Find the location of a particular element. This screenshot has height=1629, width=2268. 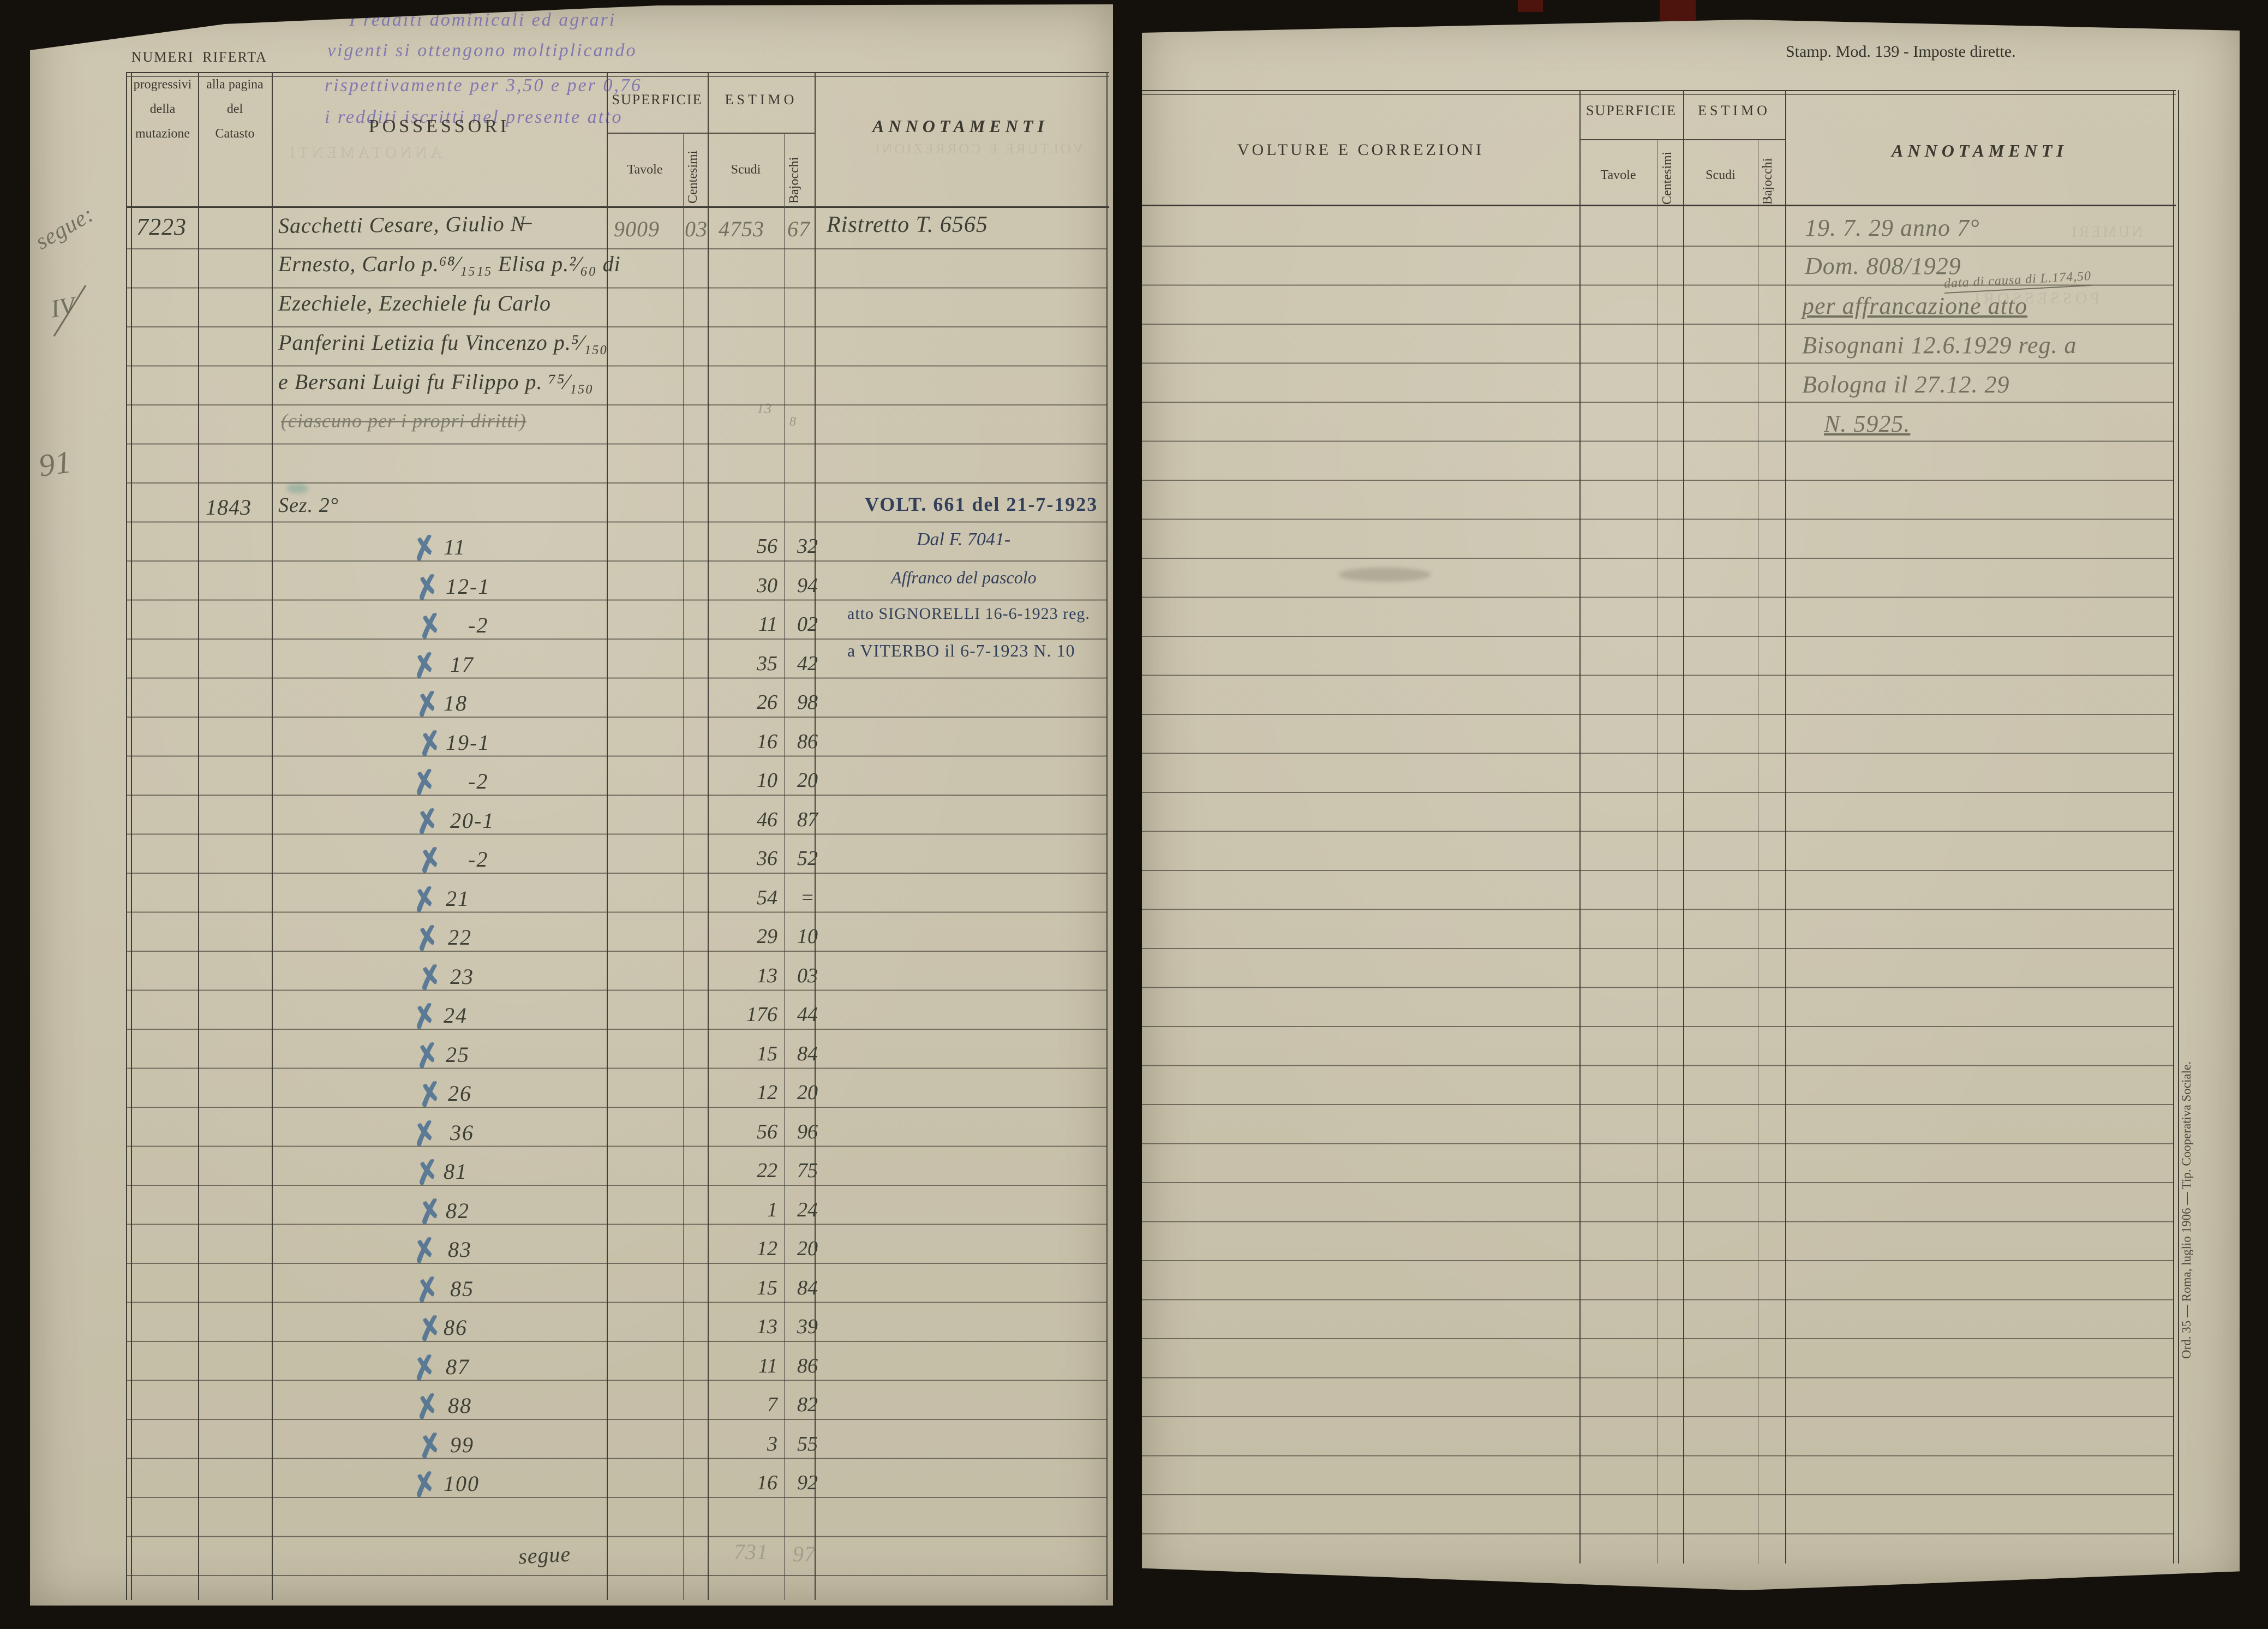

particle-bajocchi: 10 is located at coordinates (807, 936).